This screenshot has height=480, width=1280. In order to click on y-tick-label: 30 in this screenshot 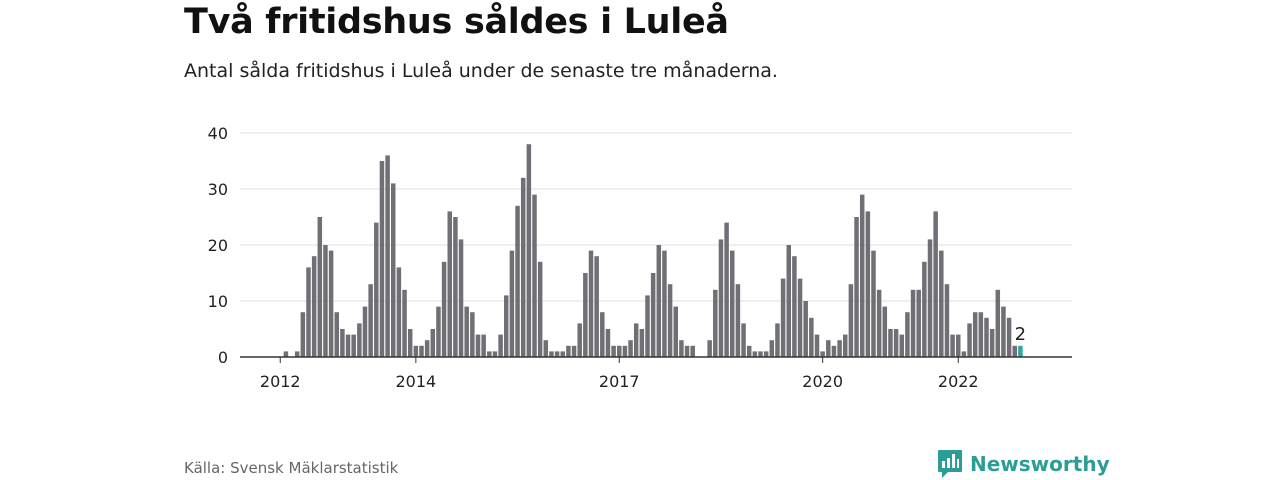, I will do `click(218, 189)`.